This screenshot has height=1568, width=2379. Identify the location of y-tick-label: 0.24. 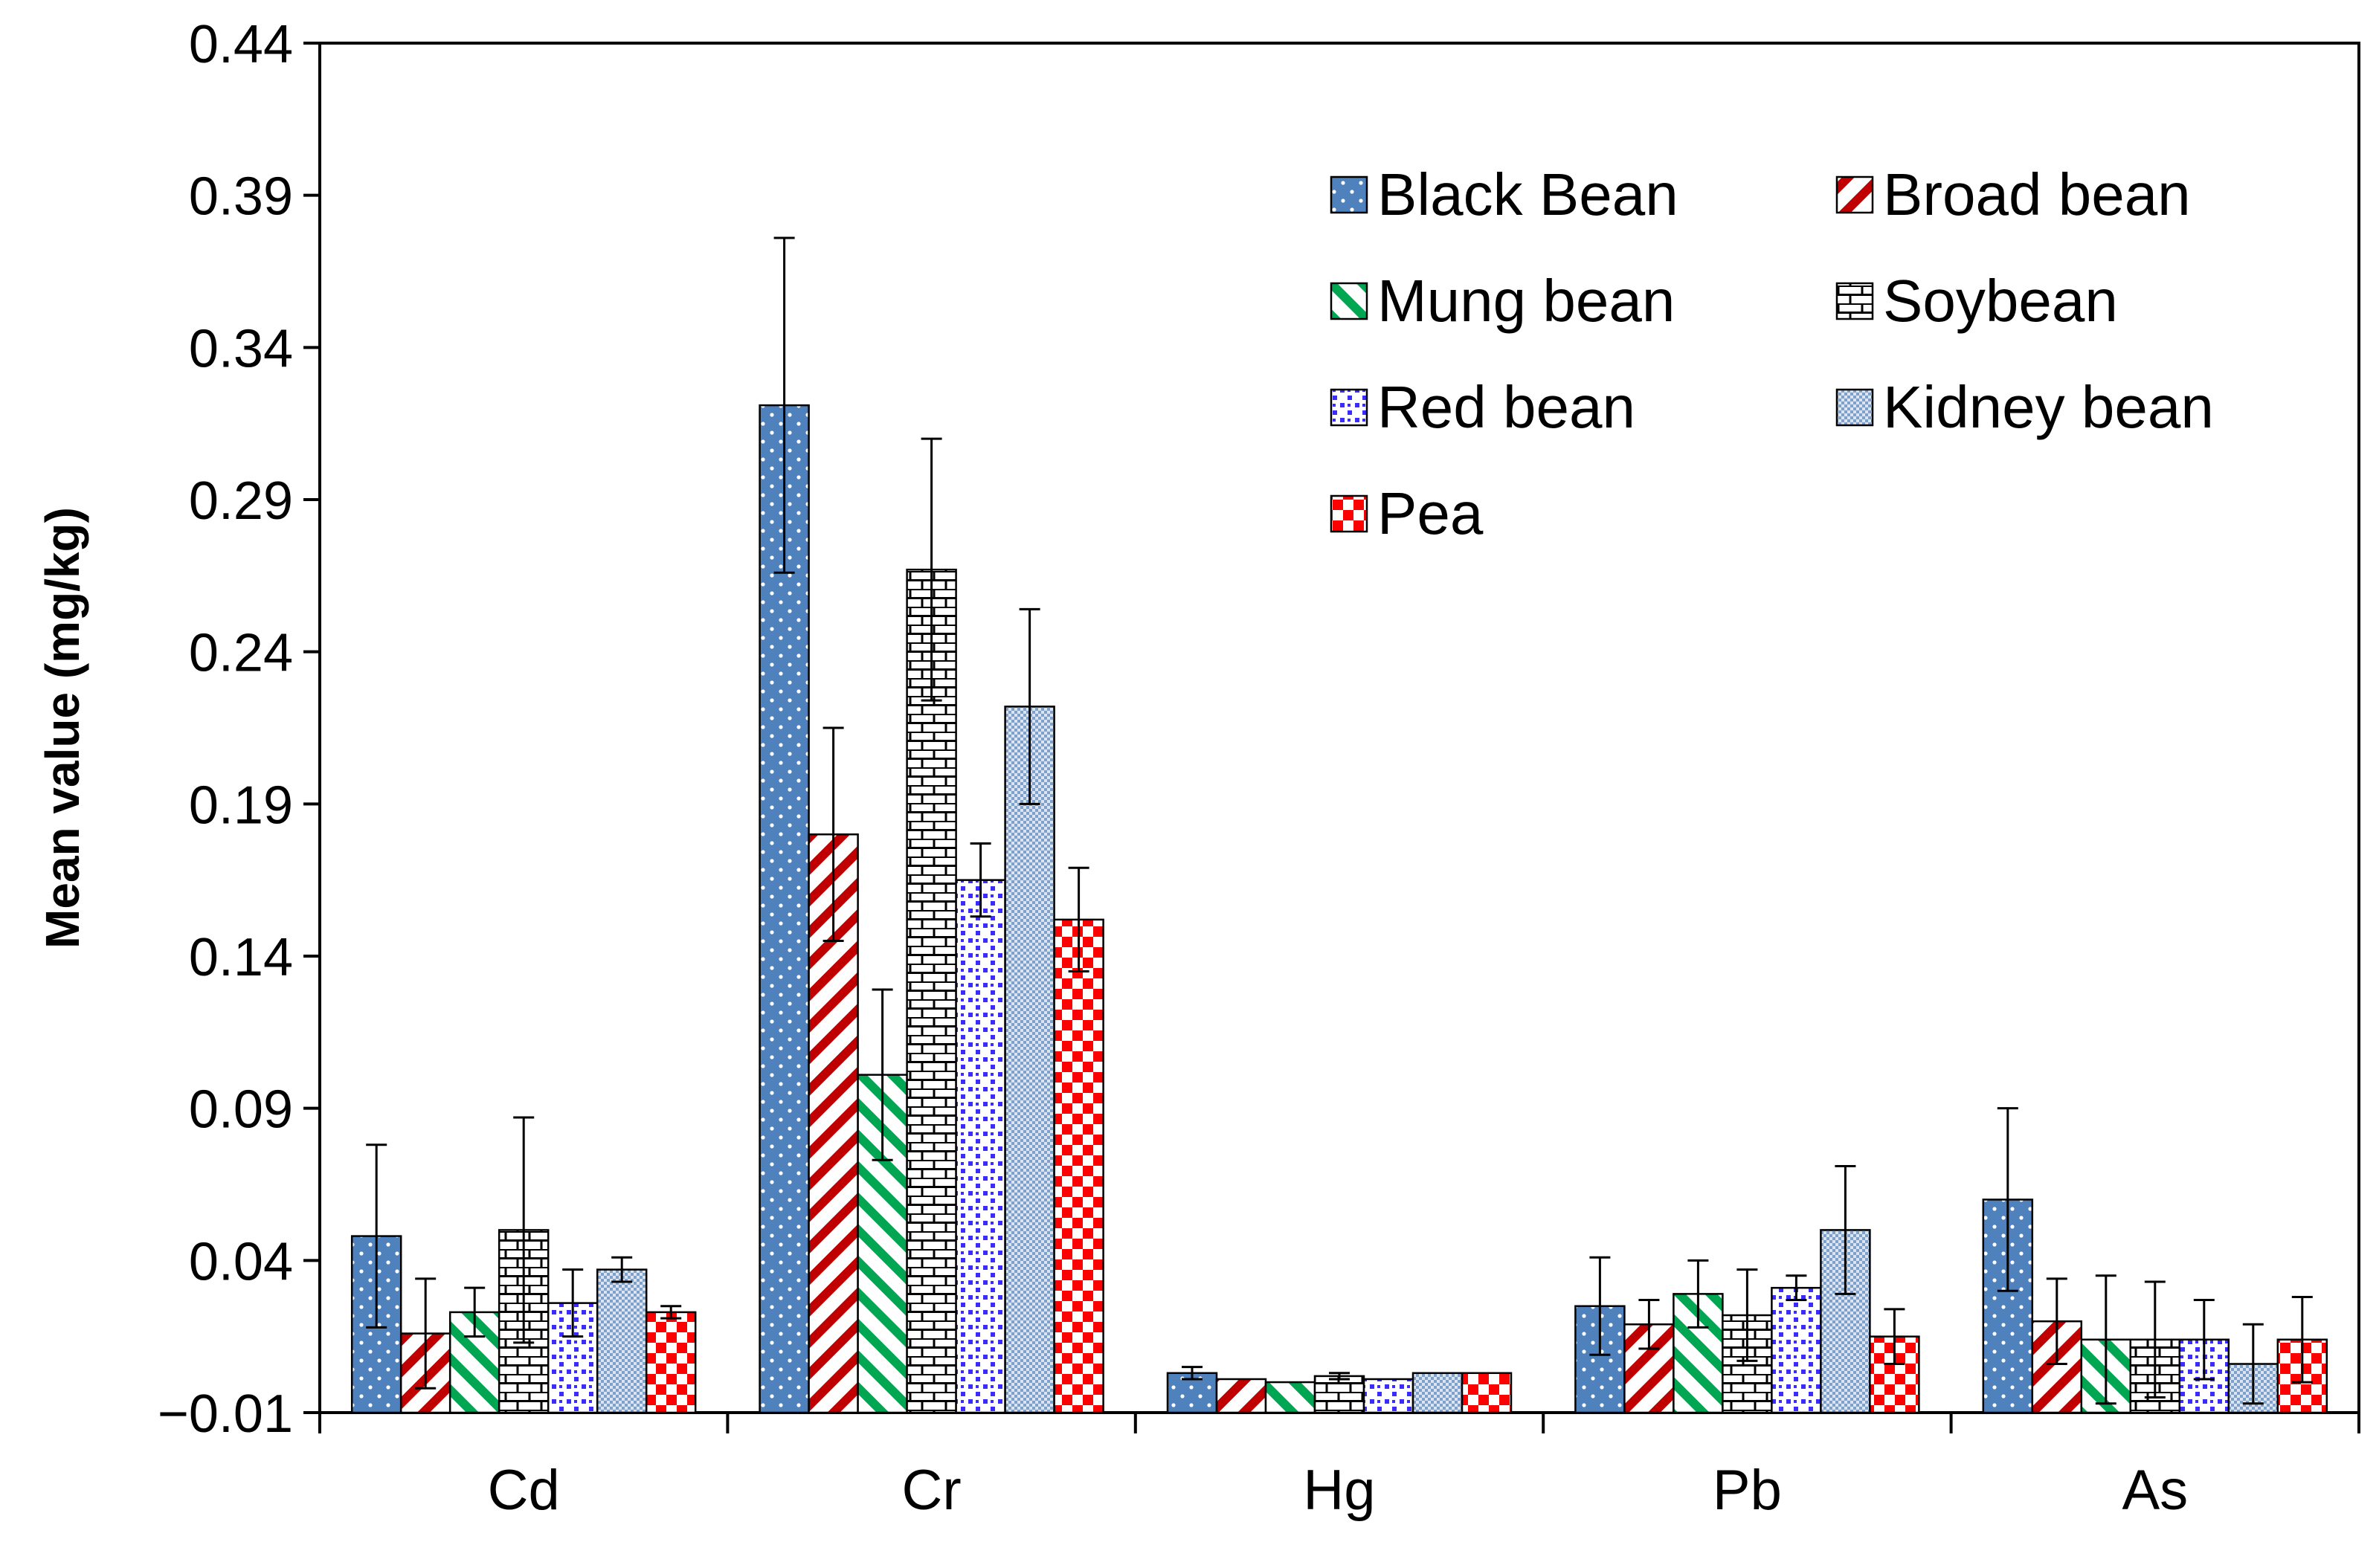
(241, 653).